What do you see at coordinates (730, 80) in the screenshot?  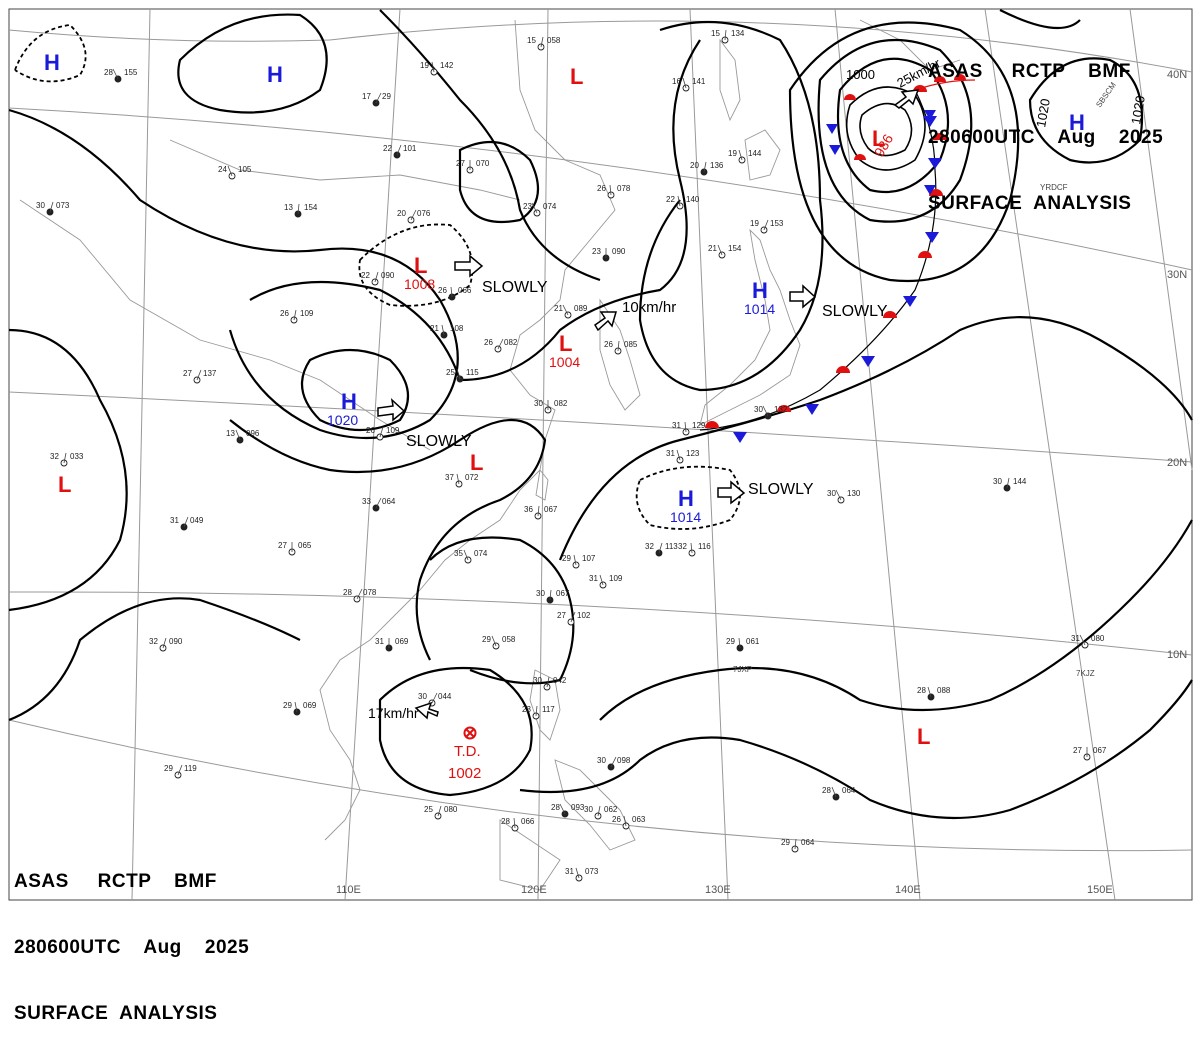 I see `coast-sakhalin` at bounding box center [730, 80].